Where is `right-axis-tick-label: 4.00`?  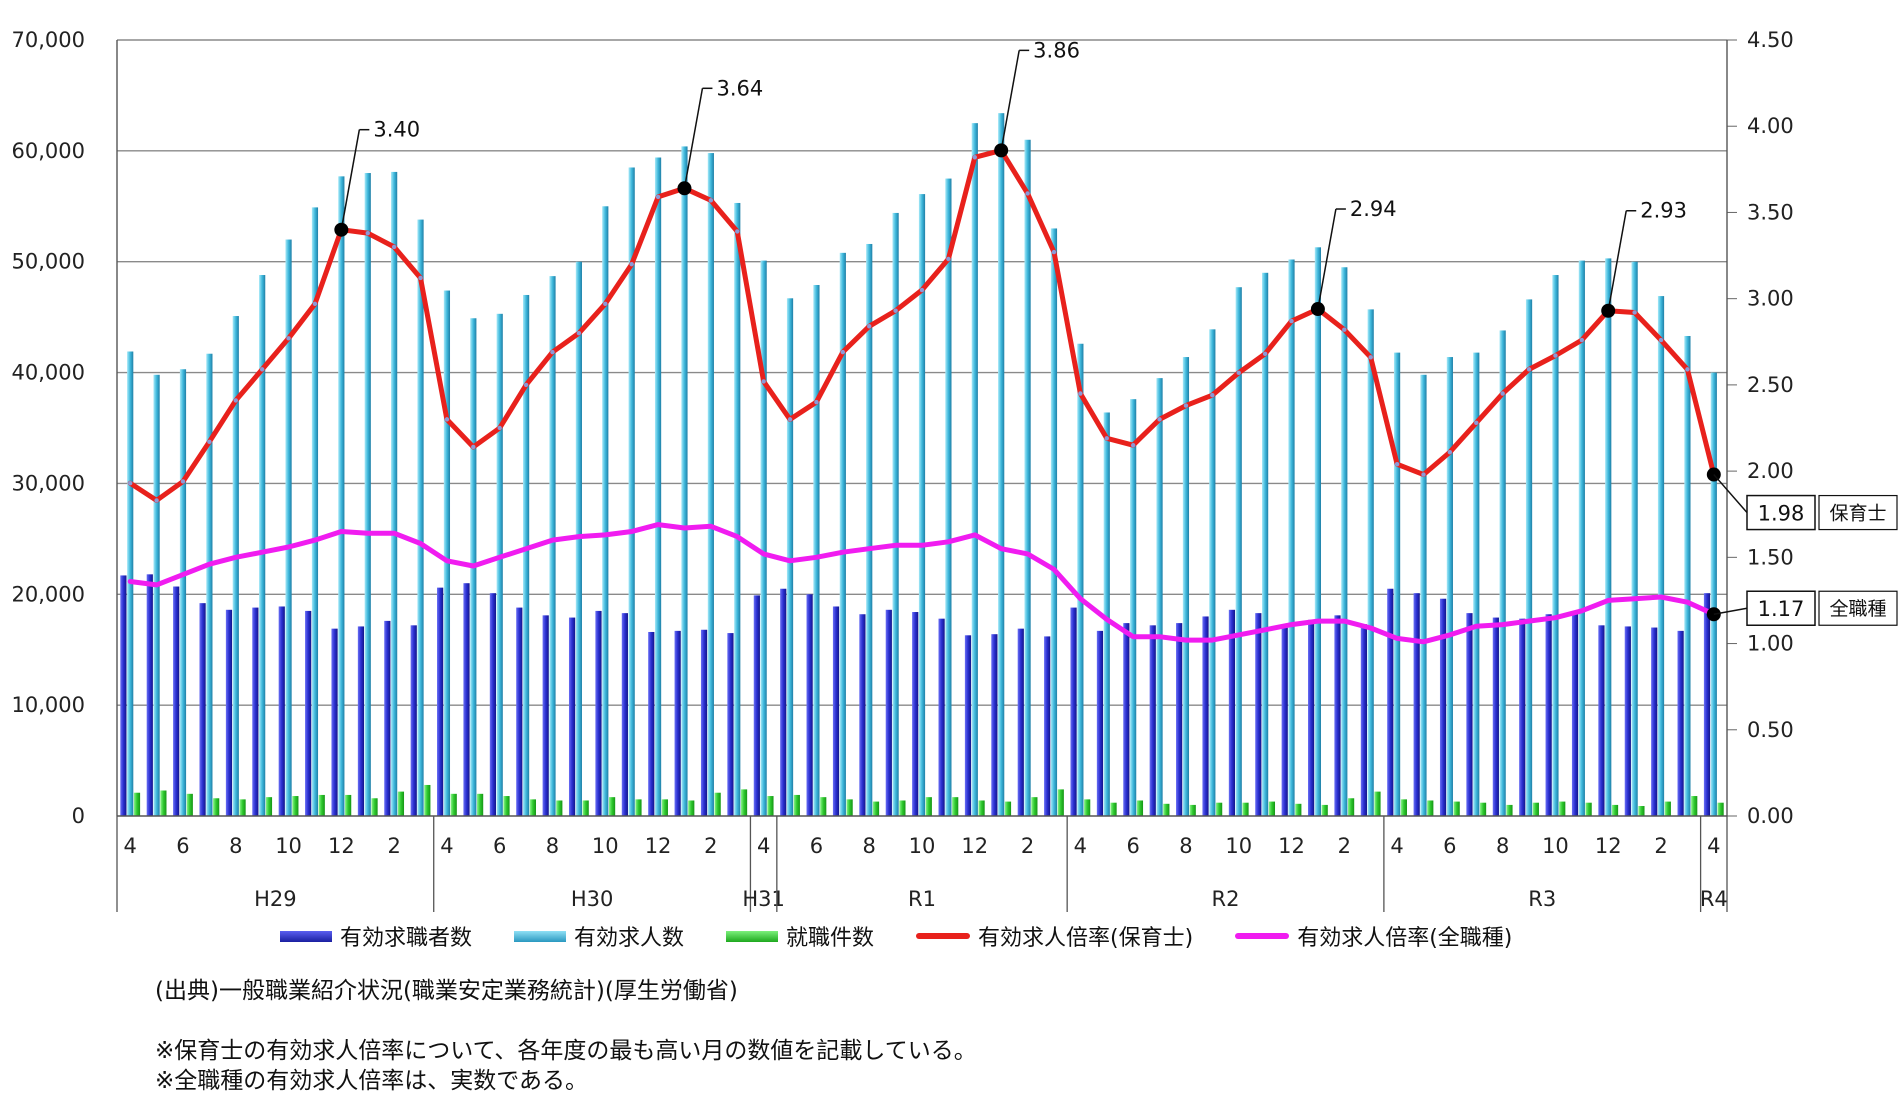 right-axis-tick-label: 4.00 is located at coordinates (1770, 126).